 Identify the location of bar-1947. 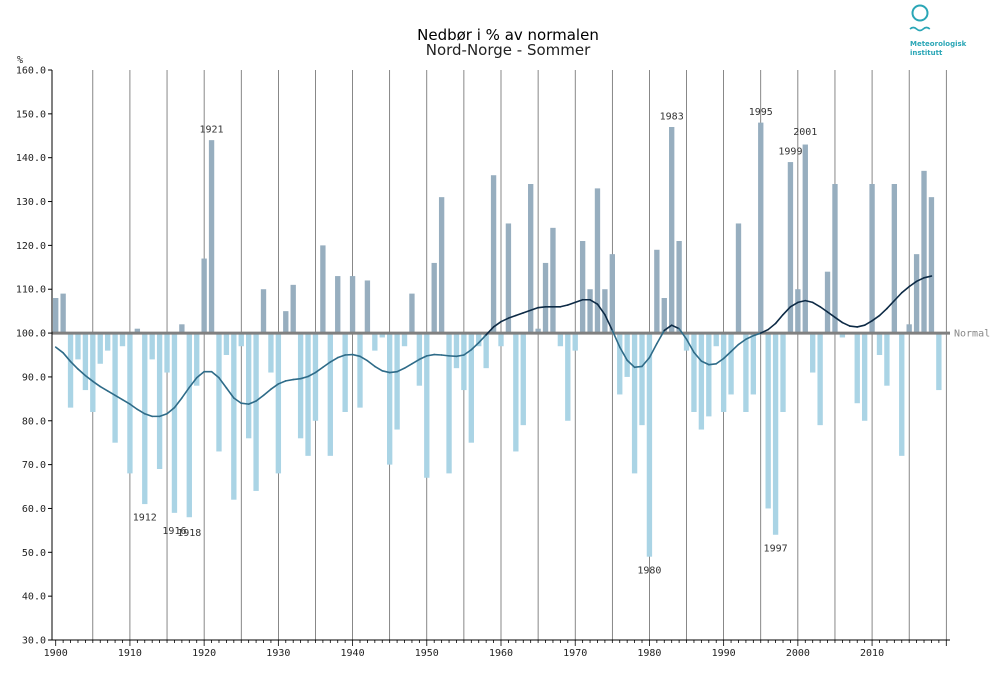
(404, 340).